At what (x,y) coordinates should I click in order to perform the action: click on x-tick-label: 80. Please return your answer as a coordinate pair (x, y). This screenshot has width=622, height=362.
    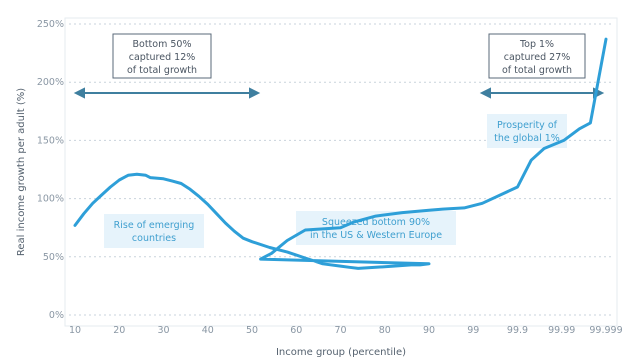
    Looking at the image, I should click on (385, 330).